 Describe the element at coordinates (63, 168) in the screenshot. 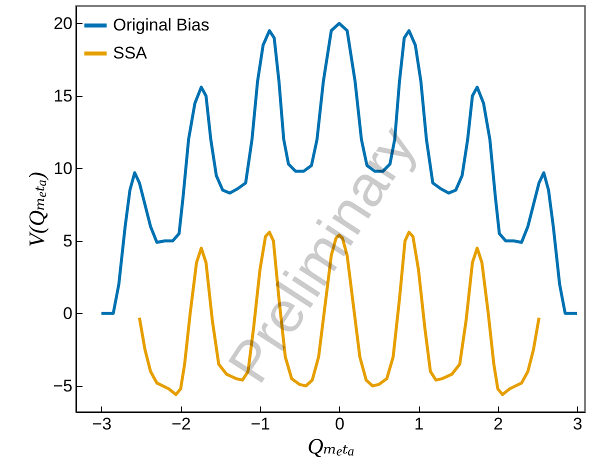

I see `y-tick-label: 10` at that location.